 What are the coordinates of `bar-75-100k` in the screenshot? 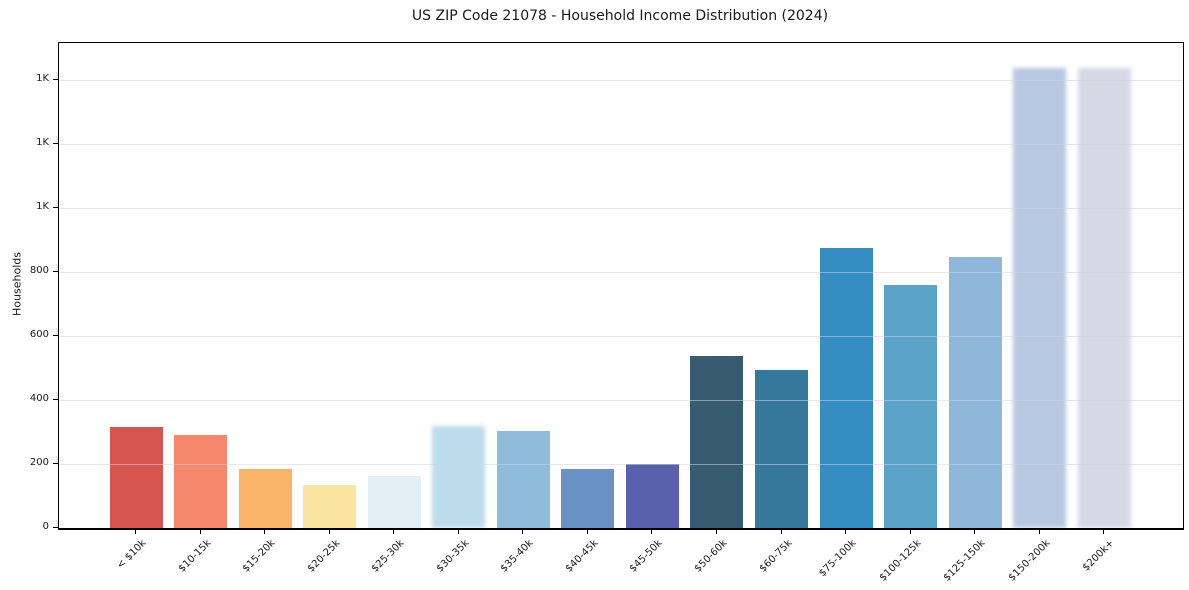 It's located at (846, 387).